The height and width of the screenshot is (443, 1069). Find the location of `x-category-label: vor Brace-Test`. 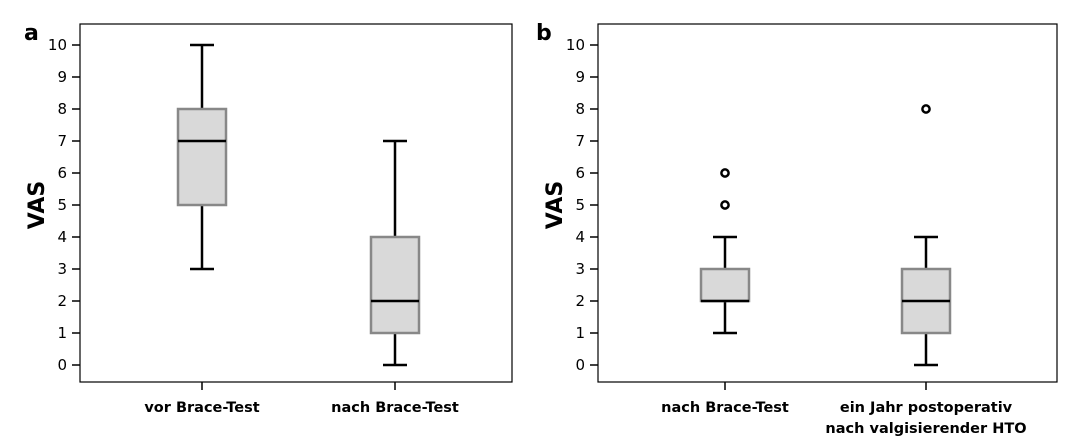

x-category-label: vor Brace-Test is located at coordinates (201, 408).